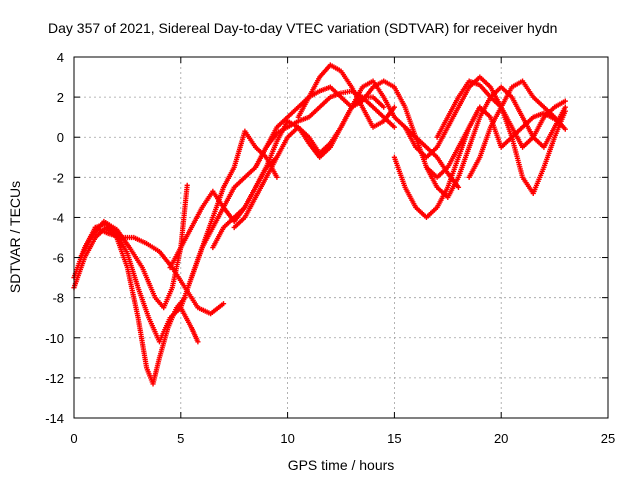 Image resolution: width=640 pixels, height=480 pixels. I want to click on series-track-n, so click(495, 142).